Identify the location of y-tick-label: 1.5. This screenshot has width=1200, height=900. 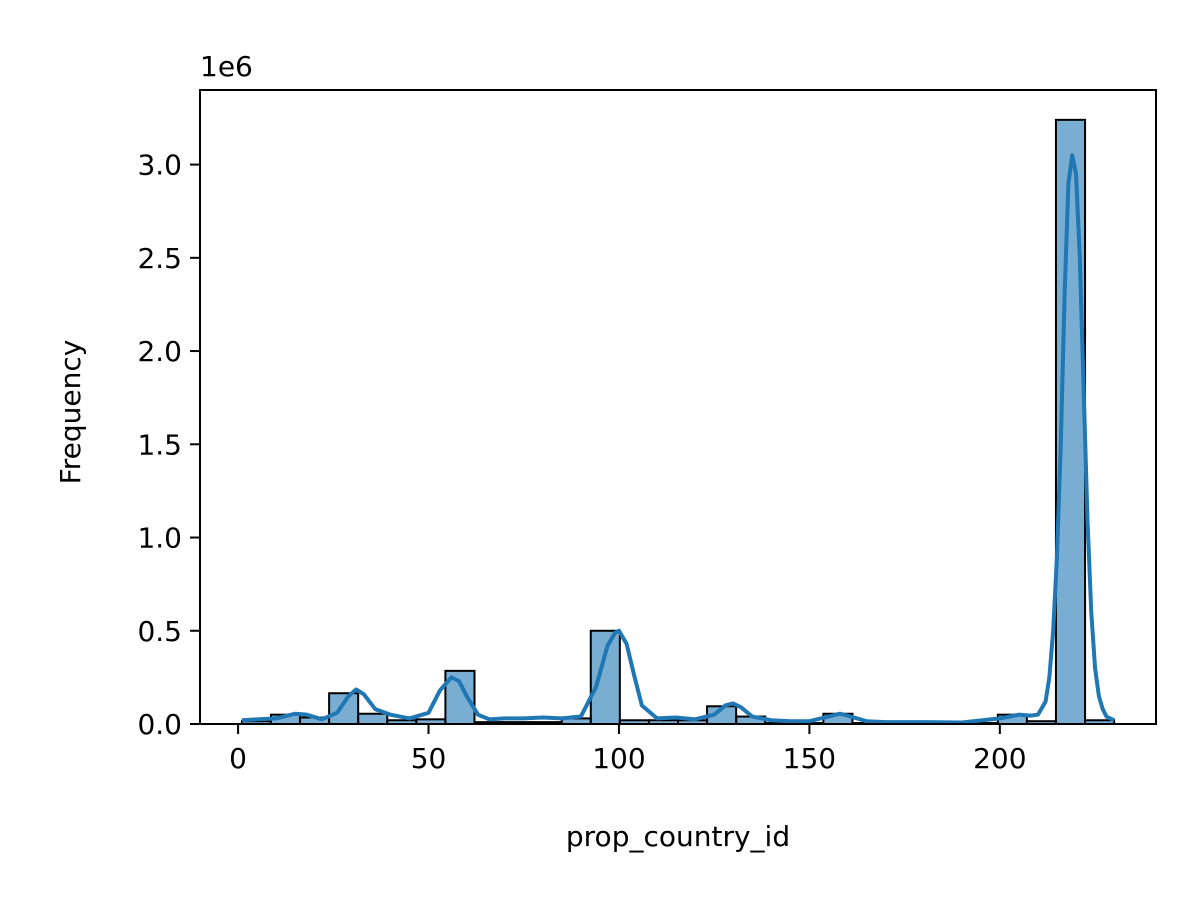
(159, 444).